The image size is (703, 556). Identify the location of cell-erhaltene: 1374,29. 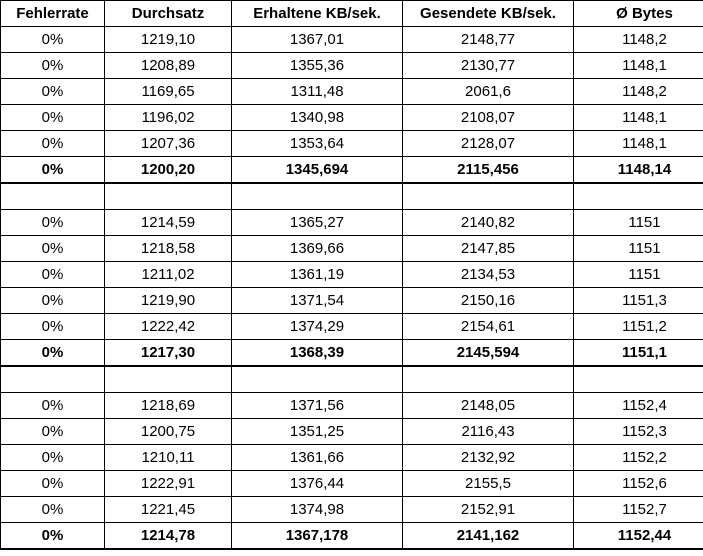
(317, 326).